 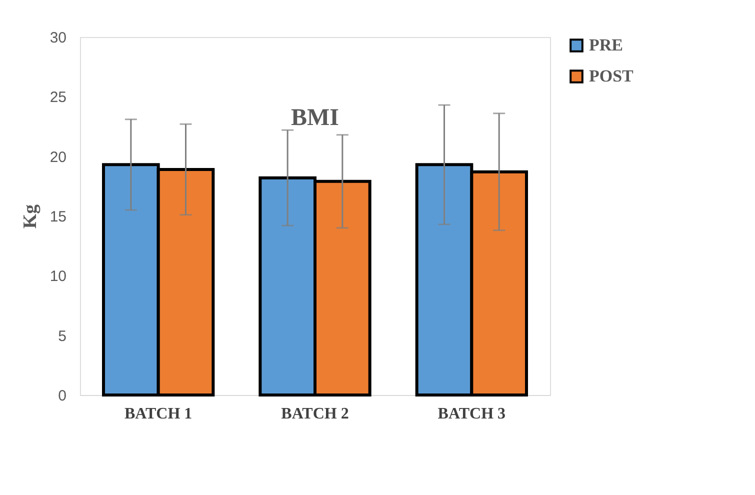 What do you see at coordinates (58, 157) in the screenshot?
I see `y-tick-label: 20` at bounding box center [58, 157].